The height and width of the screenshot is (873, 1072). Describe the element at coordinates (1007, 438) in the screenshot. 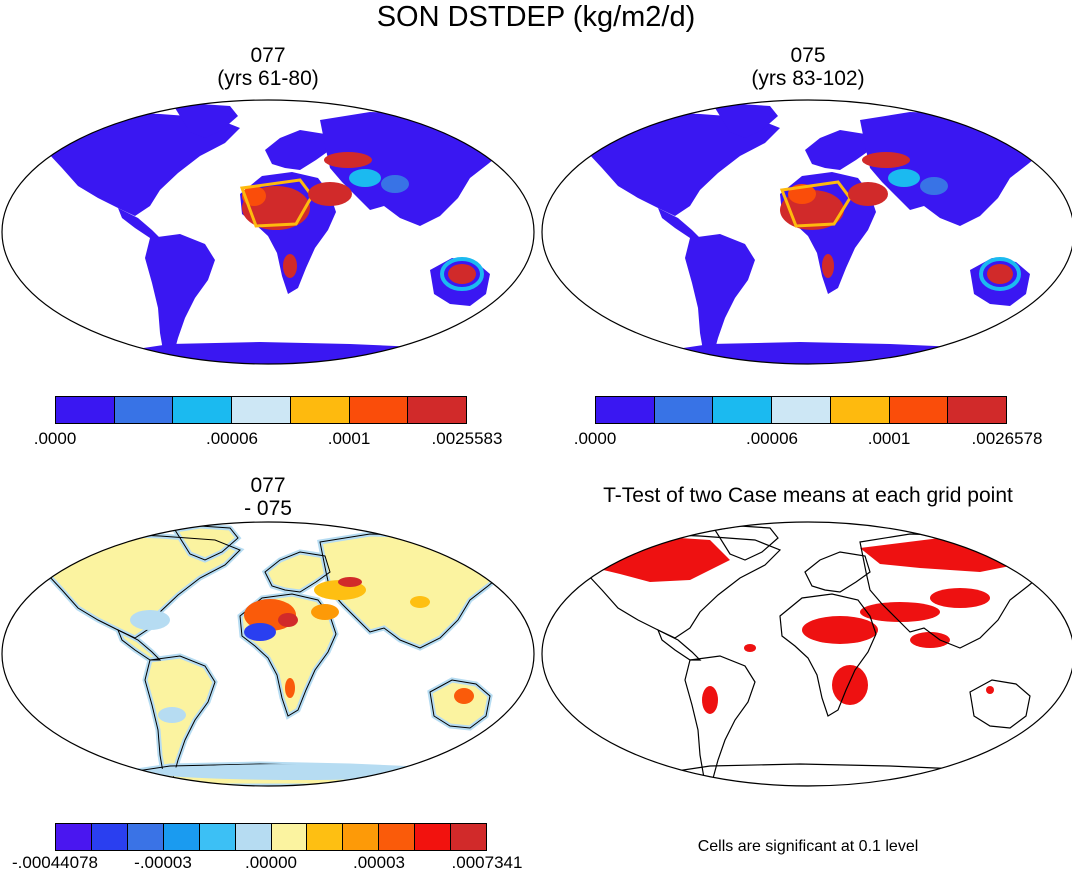

I see `tick-label: .0026578` at that location.